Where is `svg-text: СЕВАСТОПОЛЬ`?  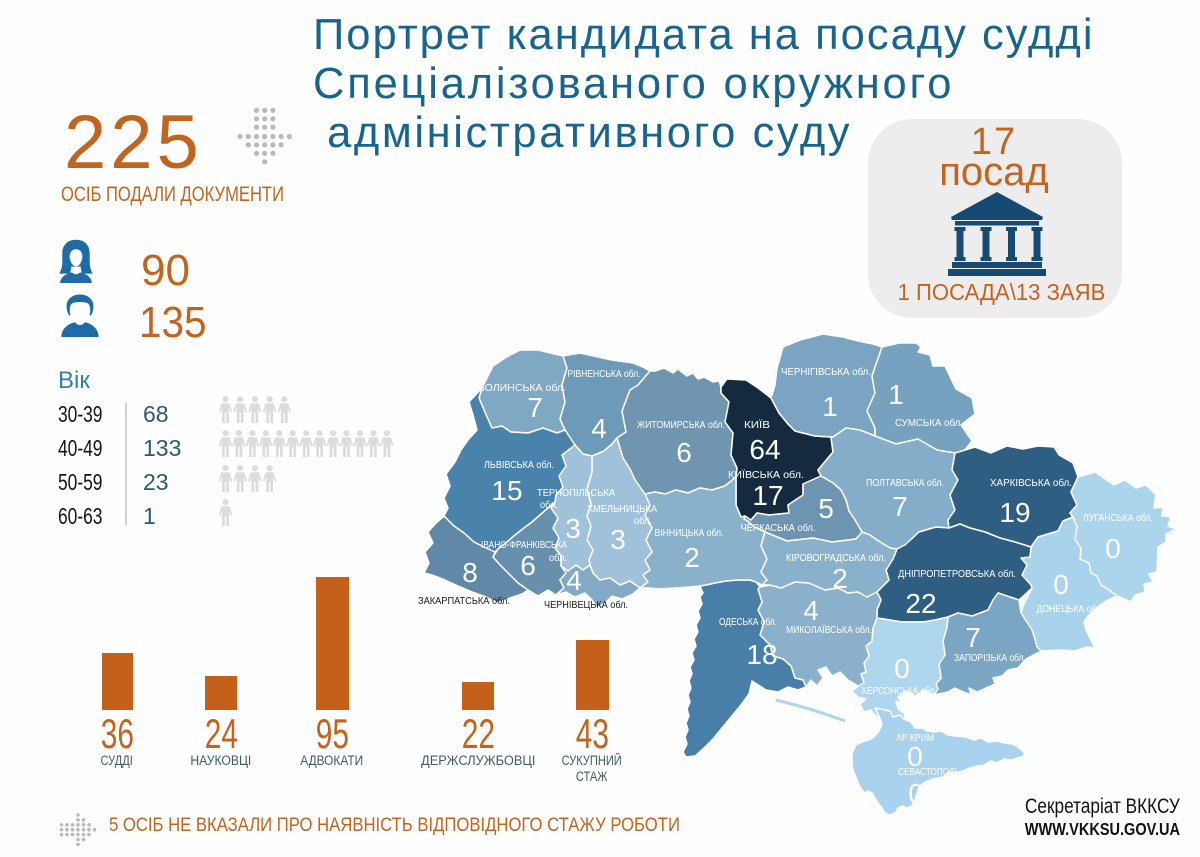
svg-text: СЕВАСТОПОЛЬ is located at coordinates (929, 772).